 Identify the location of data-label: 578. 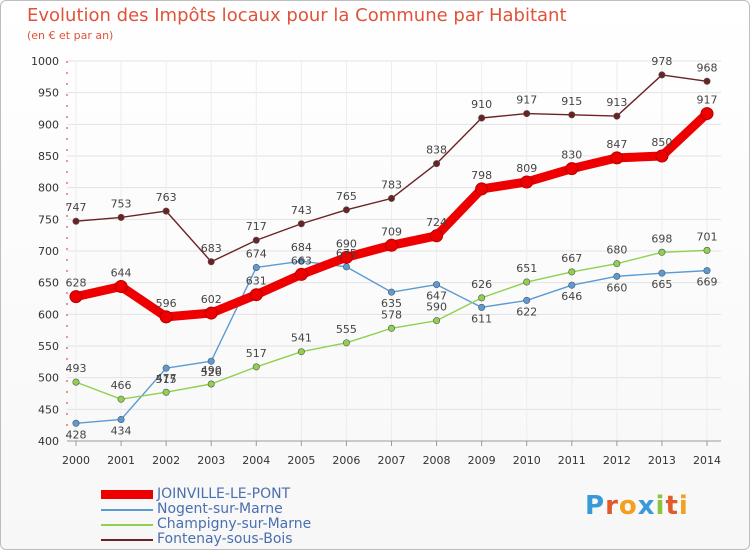
(391, 314).